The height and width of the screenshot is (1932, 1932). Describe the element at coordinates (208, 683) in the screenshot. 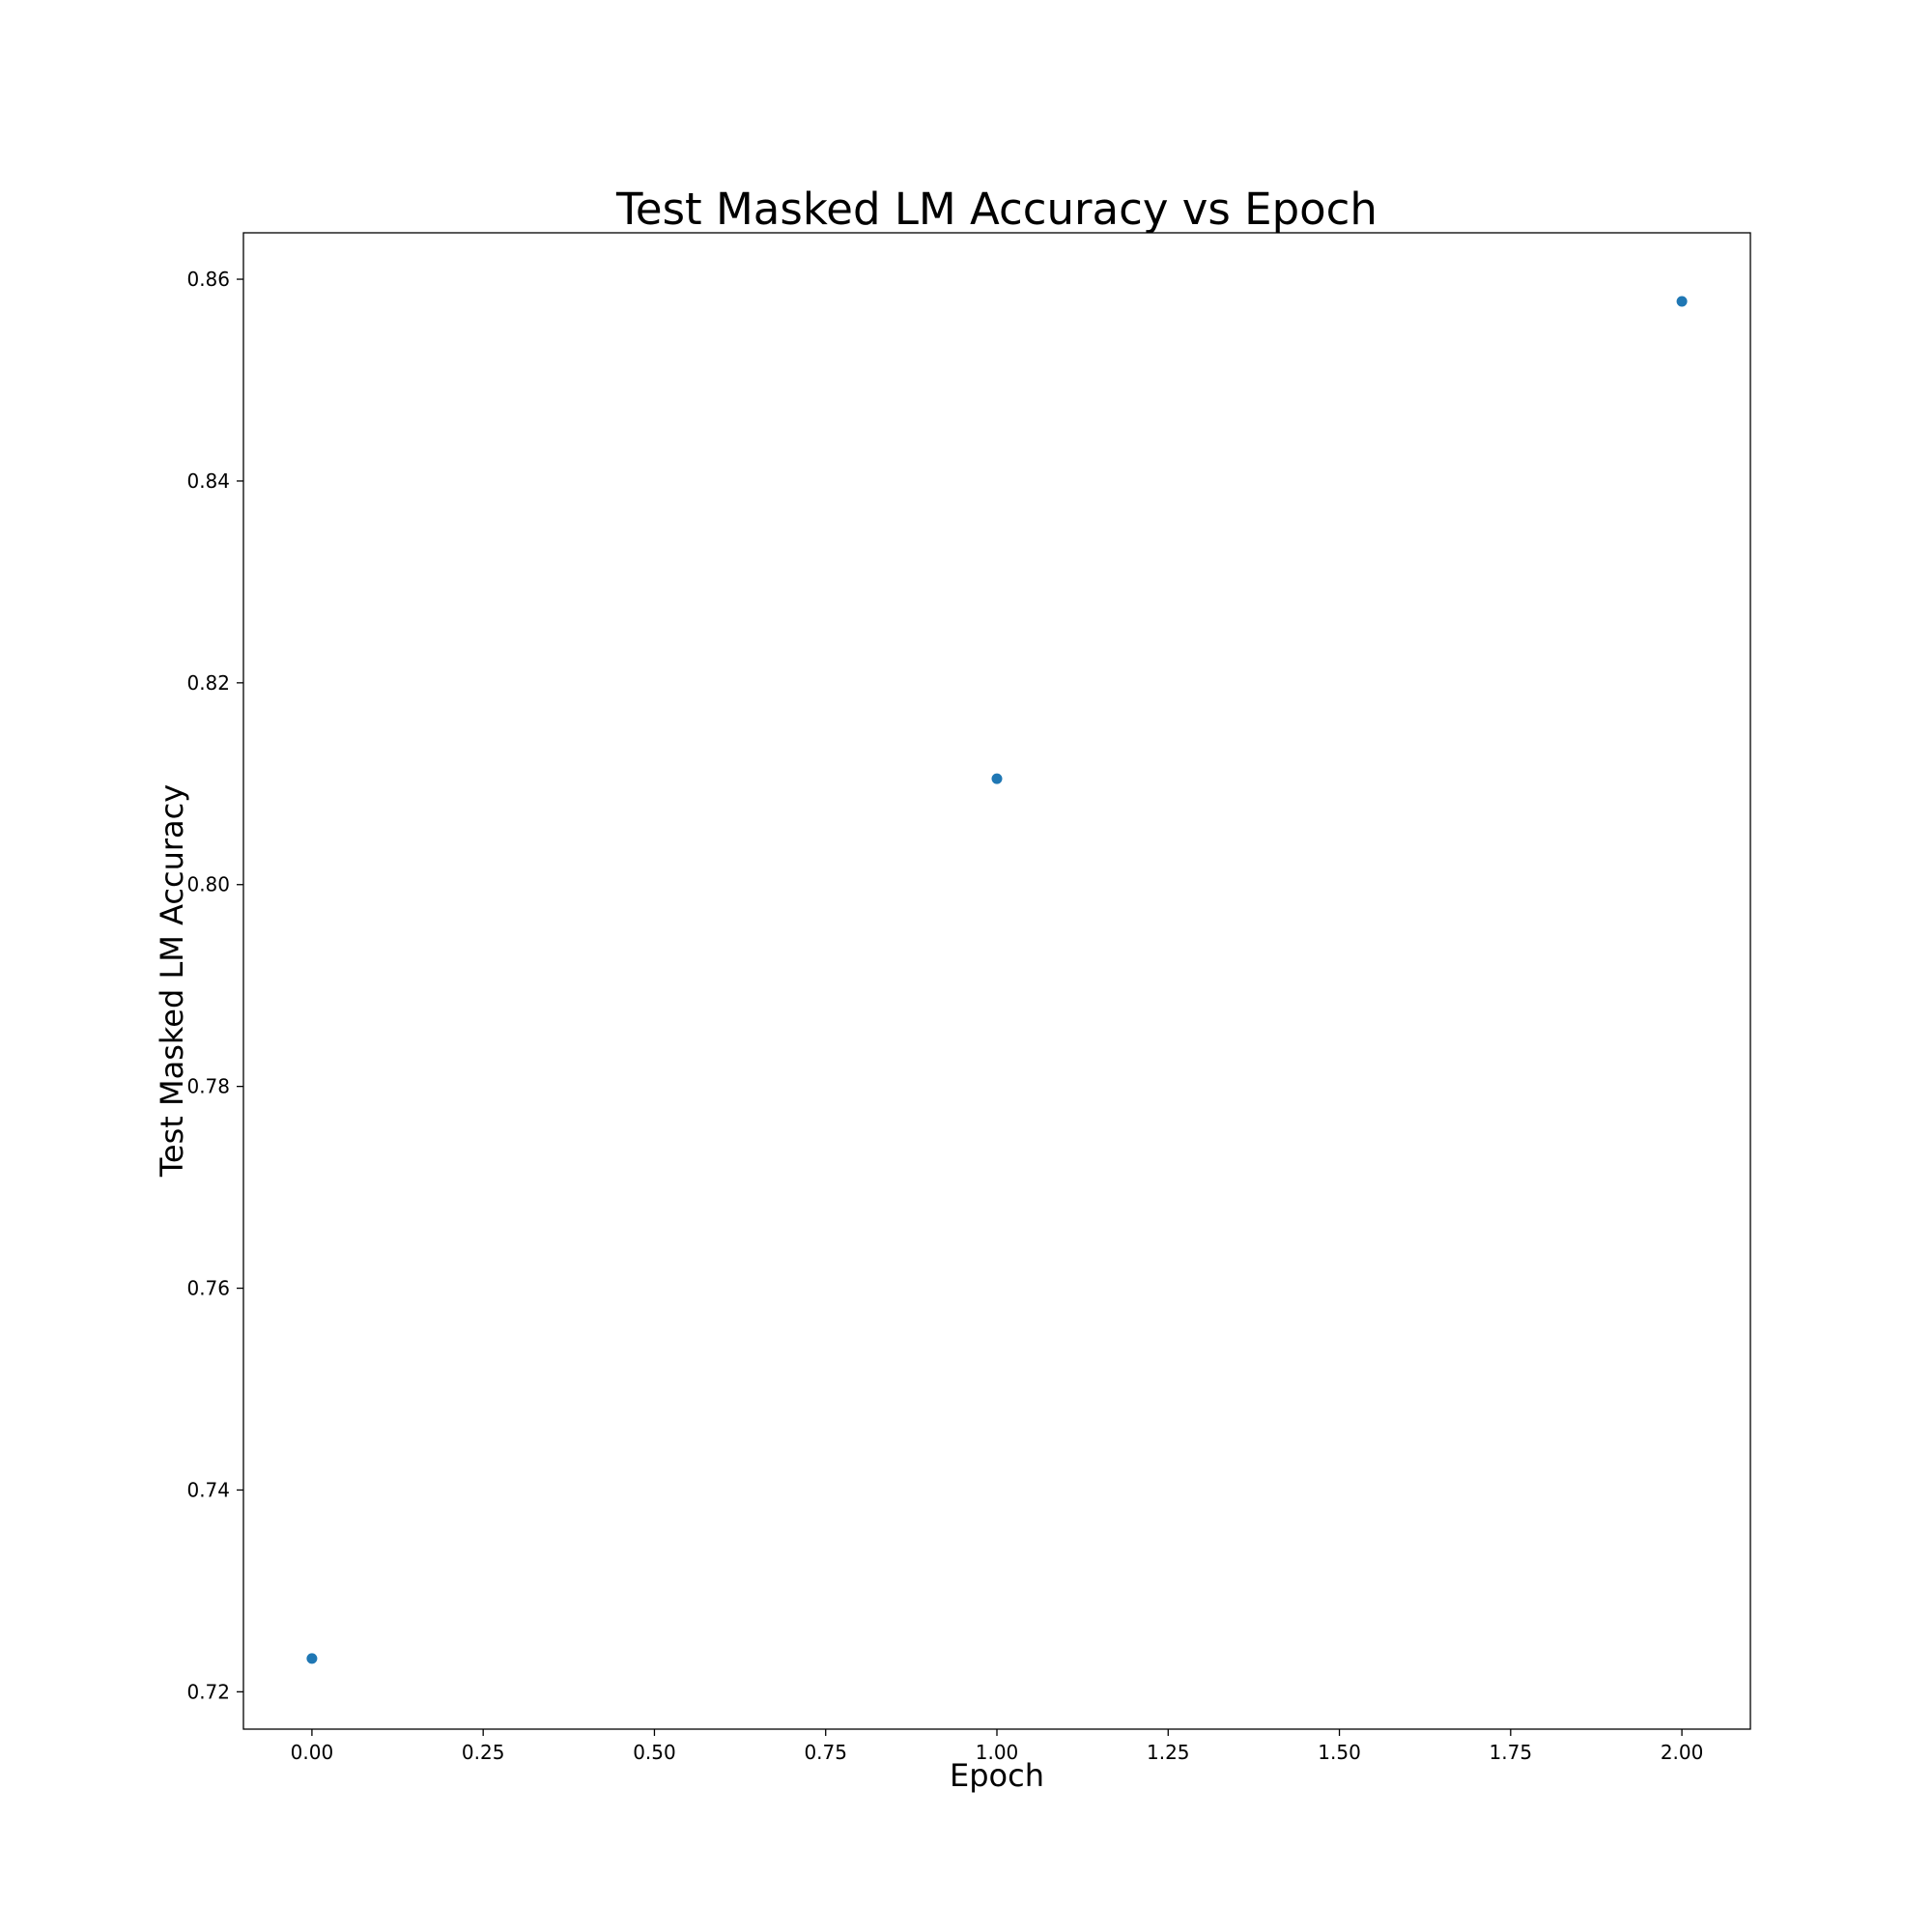

I see `y-tick-label: 0.82` at that location.